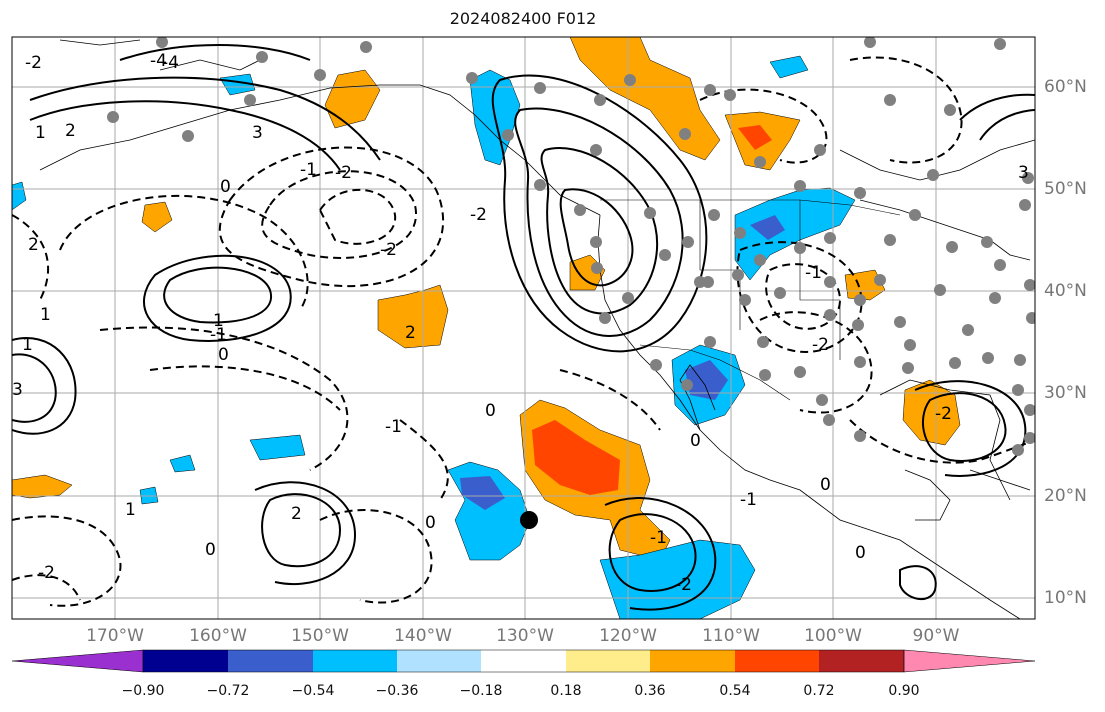 The image size is (1105, 712). I want to click on lon-label: 130°W, so click(525, 636).